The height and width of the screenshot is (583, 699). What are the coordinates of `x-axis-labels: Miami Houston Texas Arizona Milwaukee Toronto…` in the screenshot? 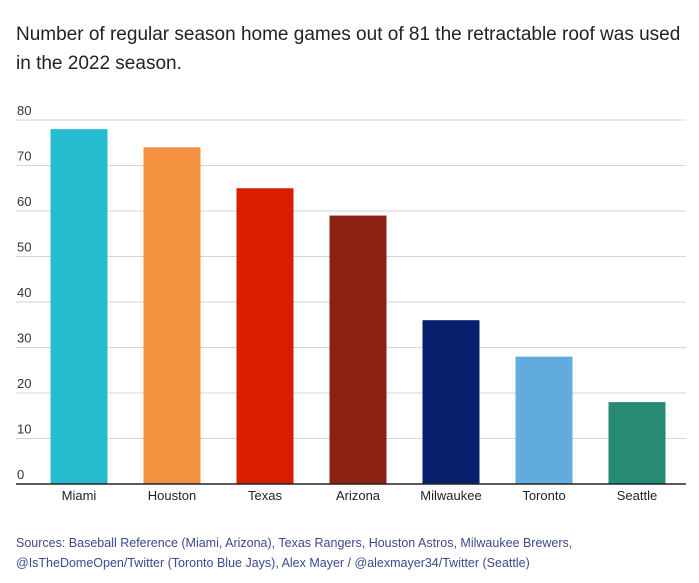 It's located at (360, 495).